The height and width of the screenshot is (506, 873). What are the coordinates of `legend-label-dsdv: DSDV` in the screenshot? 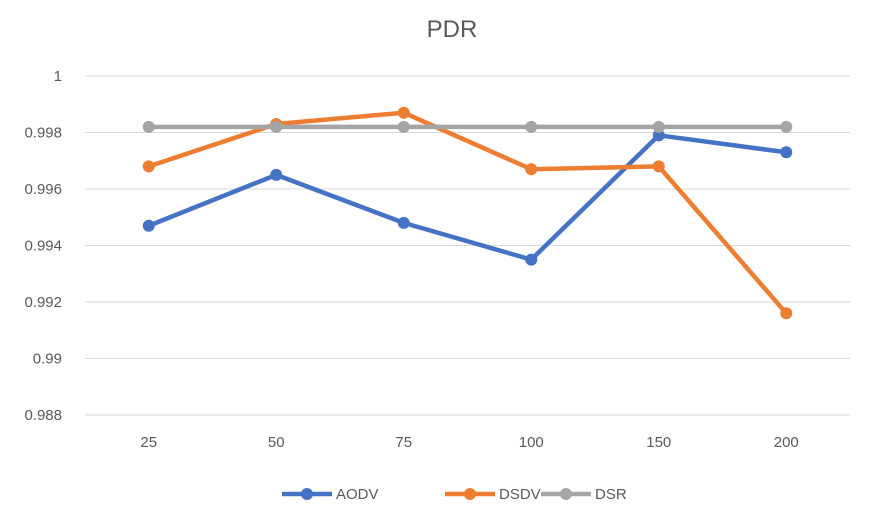 It's located at (520, 494).